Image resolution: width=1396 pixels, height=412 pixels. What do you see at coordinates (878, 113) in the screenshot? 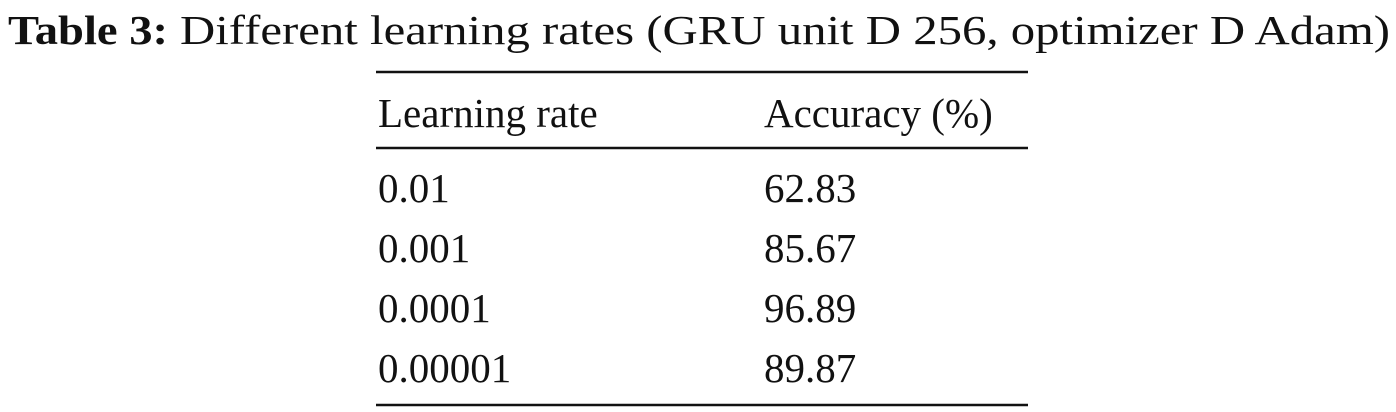
I see `header-cell: Accuracy (%)` at bounding box center [878, 113].